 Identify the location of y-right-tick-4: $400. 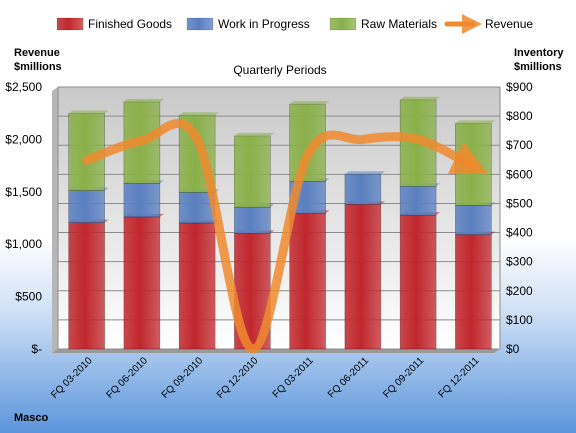
(519, 233).